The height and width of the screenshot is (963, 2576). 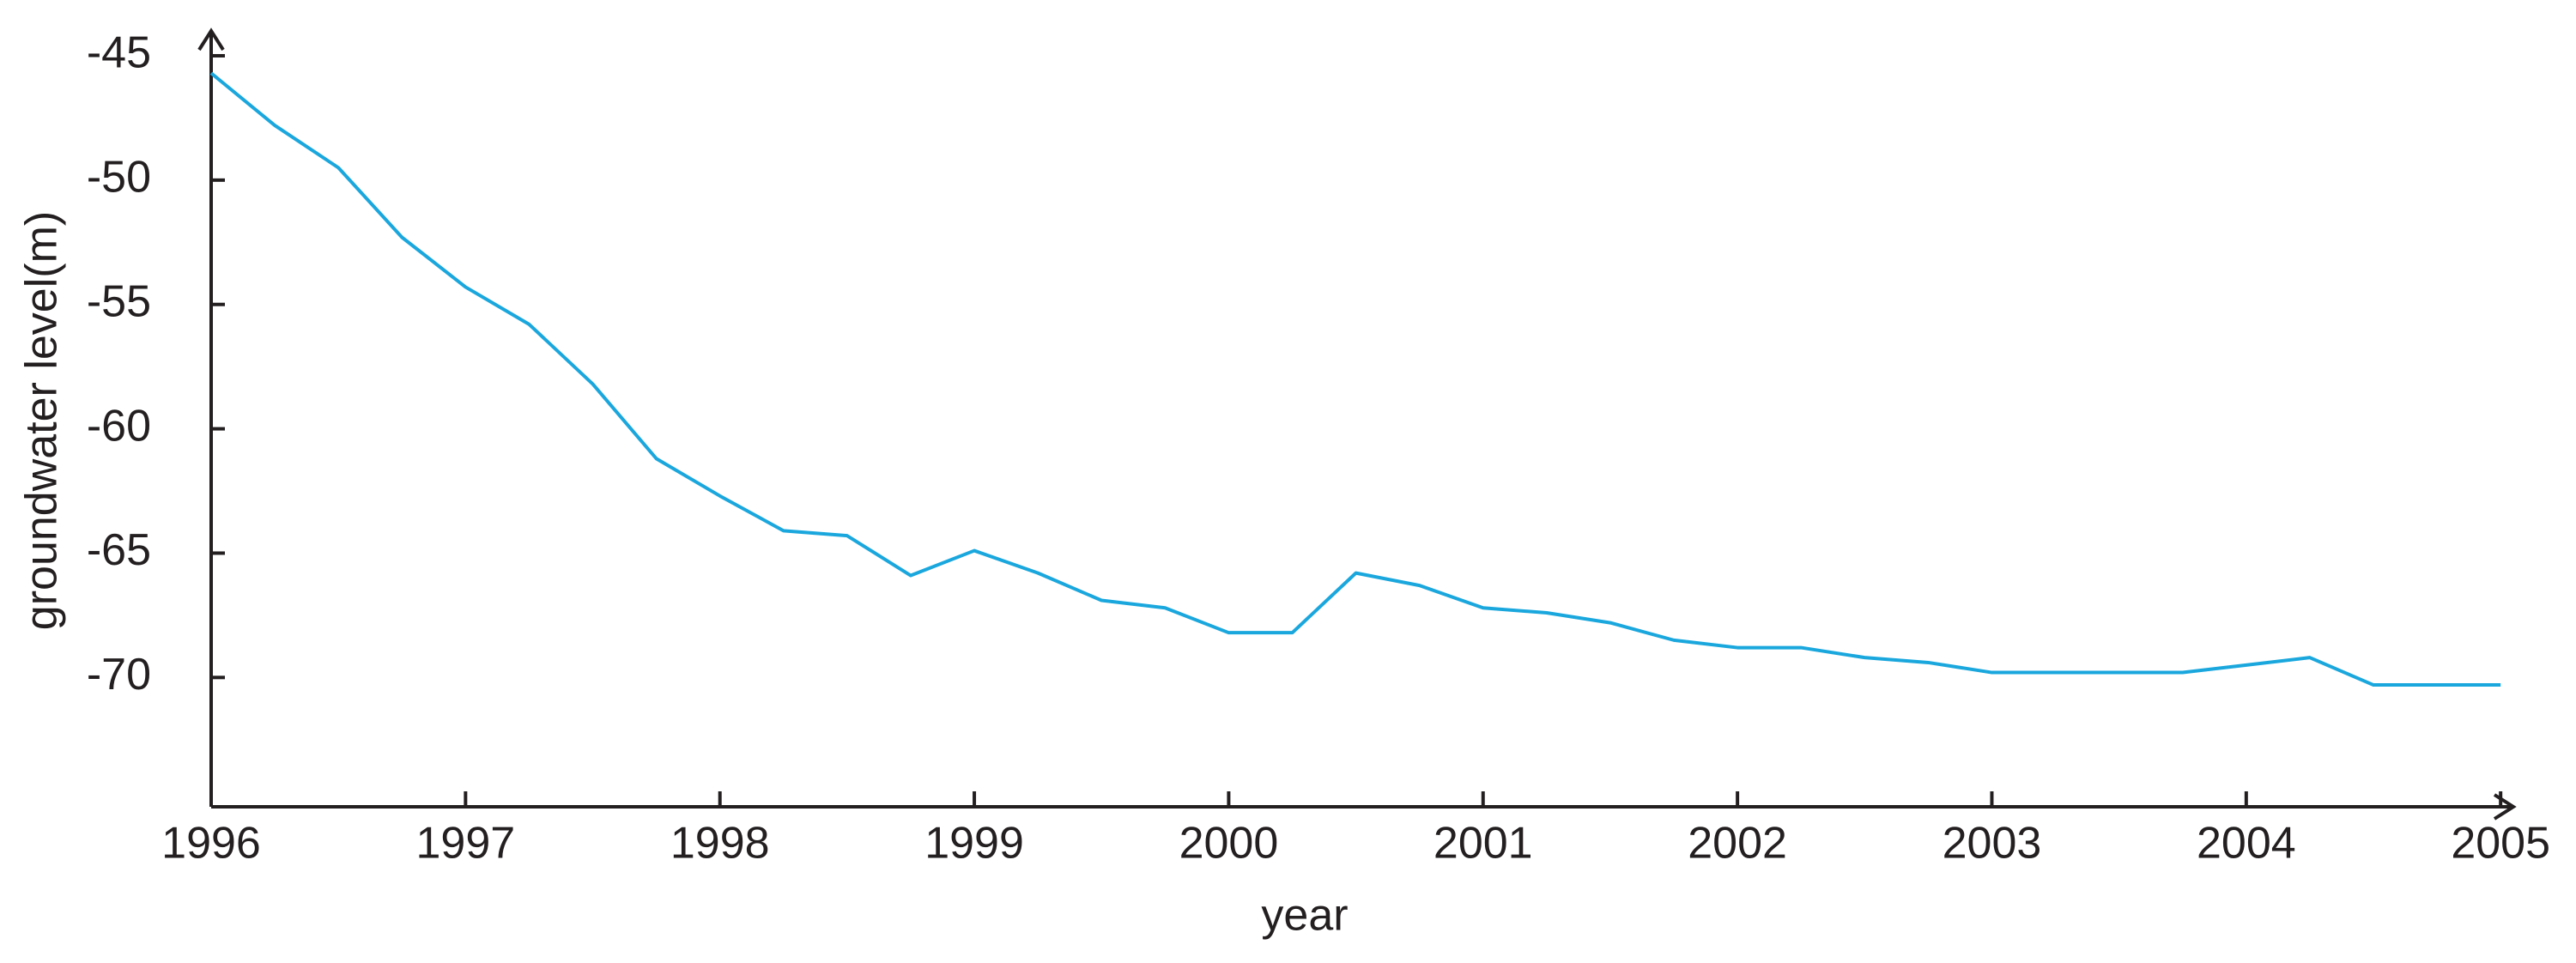 I want to click on x-tick-label: 2003, so click(x=1992, y=844).